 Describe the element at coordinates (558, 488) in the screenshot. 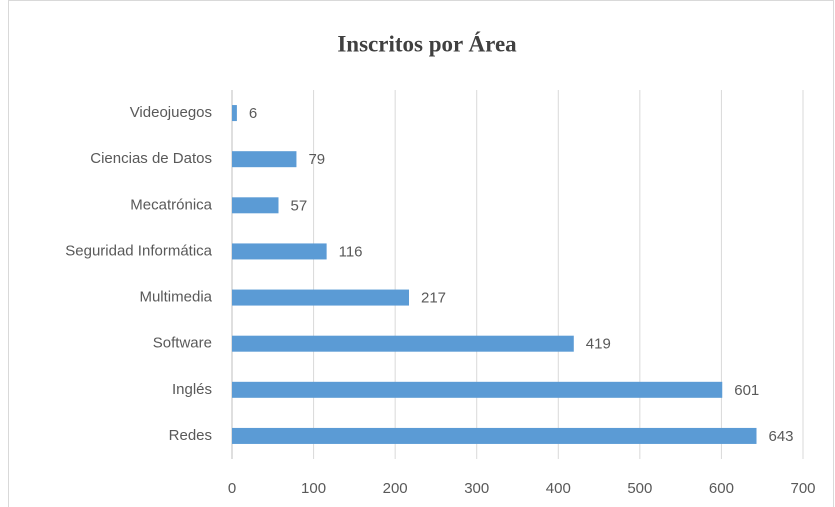

I see `x-tick-label: 400` at that location.